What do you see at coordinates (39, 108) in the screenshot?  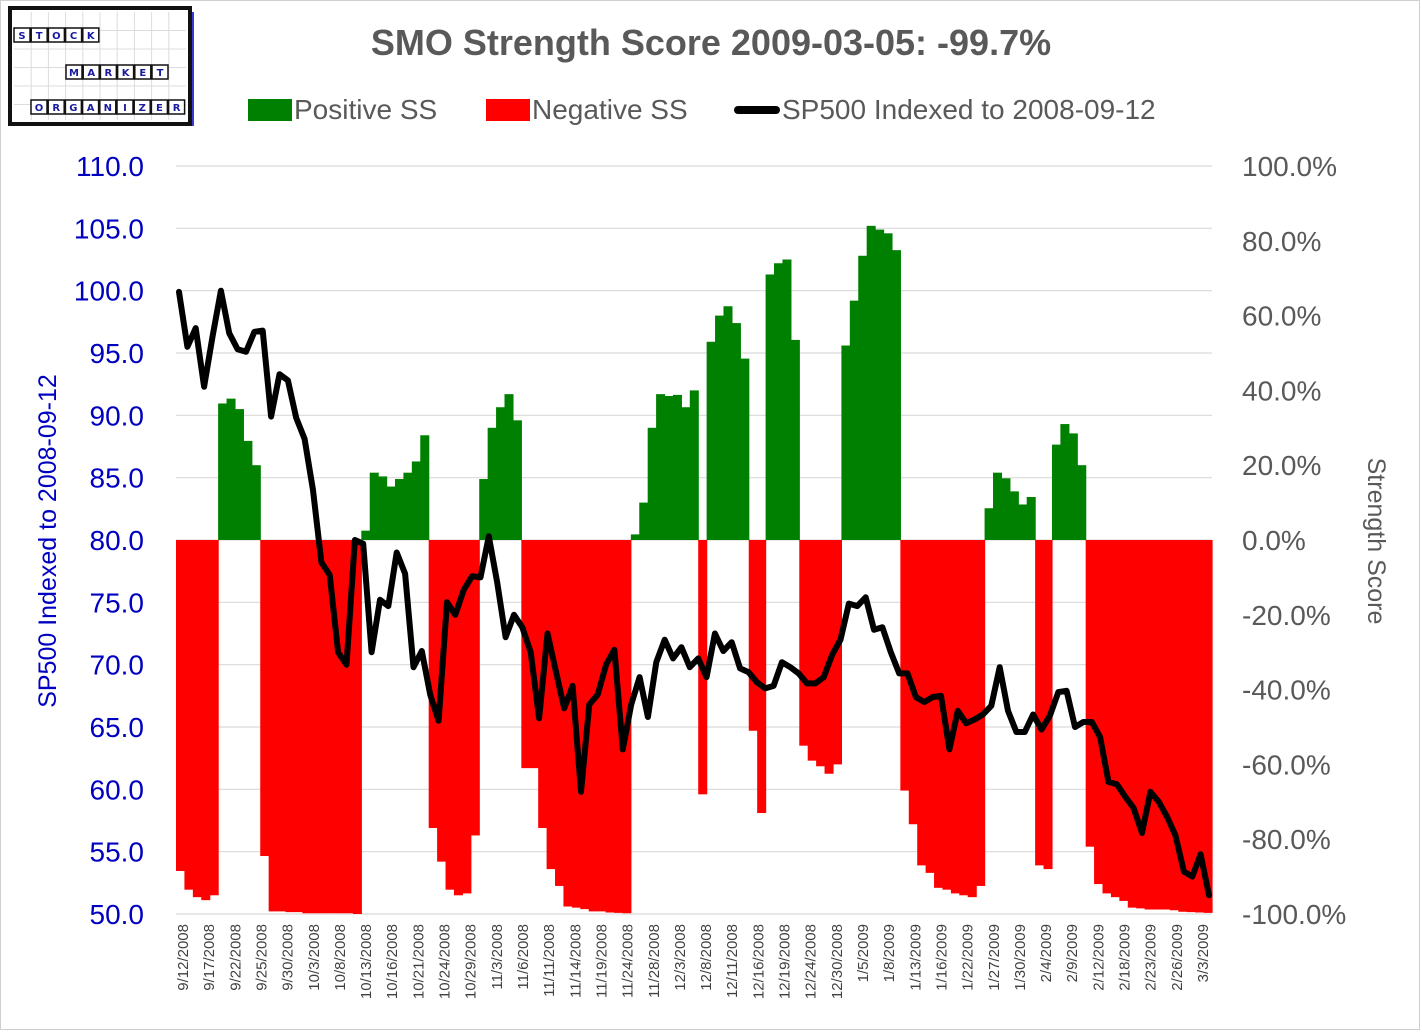 I see `logo-letter: O` at bounding box center [39, 108].